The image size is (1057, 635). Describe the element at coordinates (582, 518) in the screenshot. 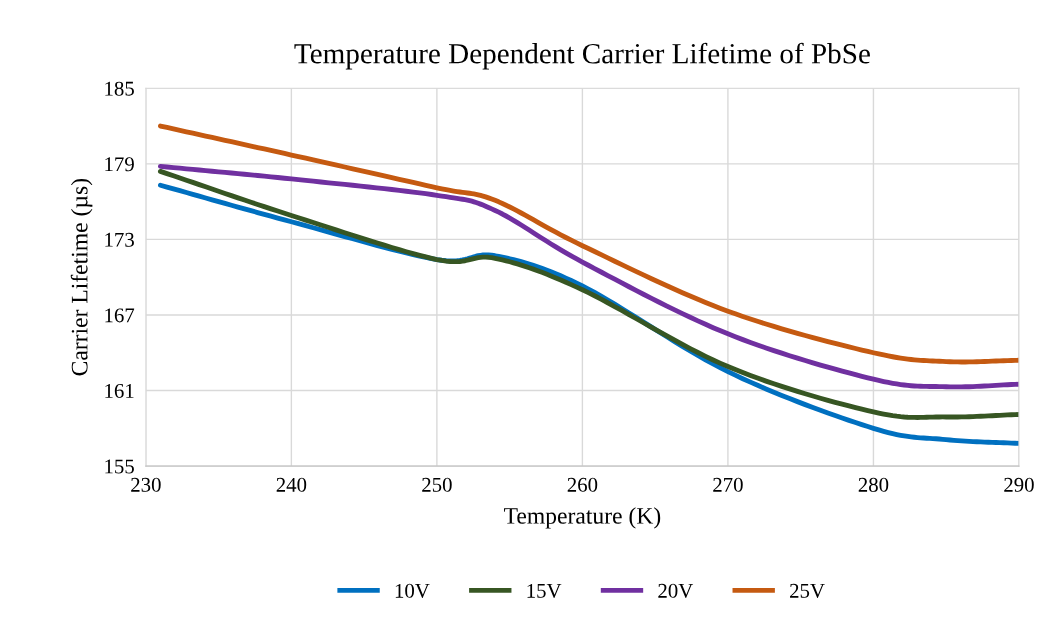

I see `x-axis-title: Temperature (K)` at that location.